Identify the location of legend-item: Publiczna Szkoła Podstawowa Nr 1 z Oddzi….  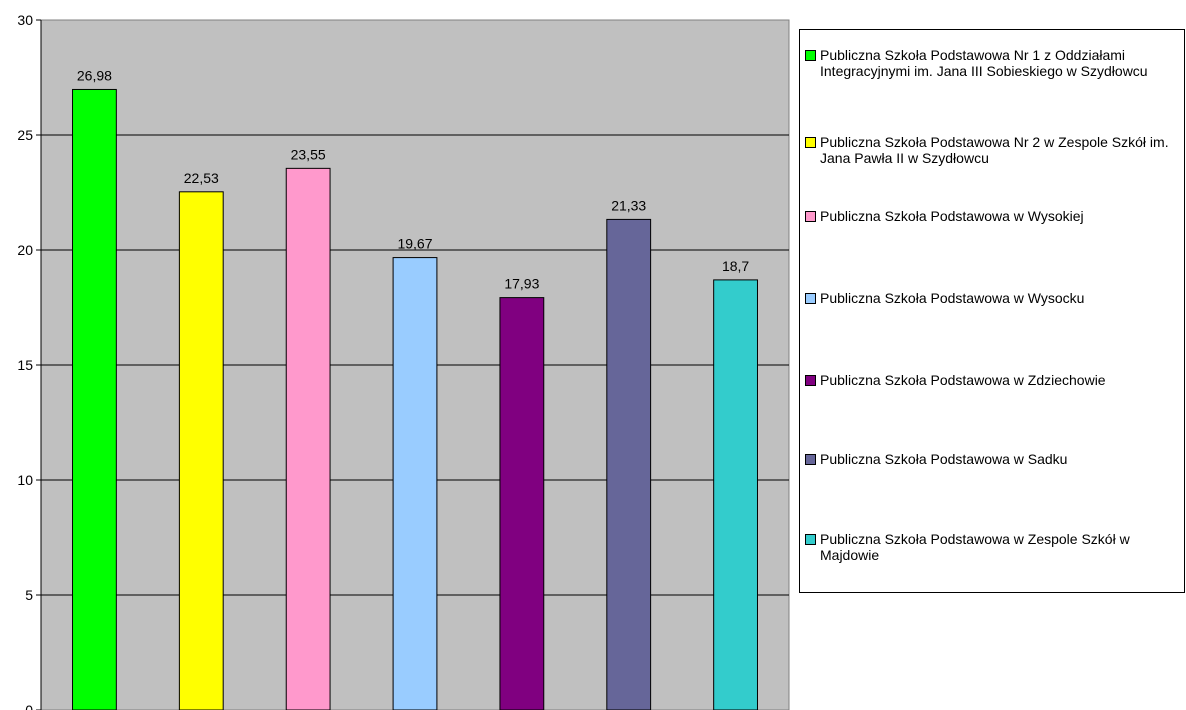
(994, 63).